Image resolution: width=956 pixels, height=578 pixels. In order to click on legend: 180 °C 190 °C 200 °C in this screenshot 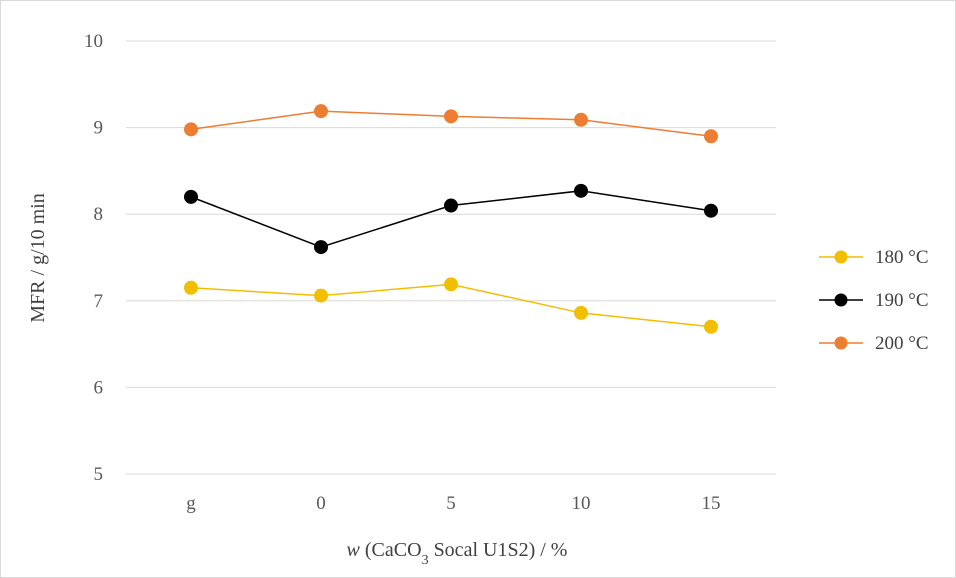, I will do `click(874, 300)`.